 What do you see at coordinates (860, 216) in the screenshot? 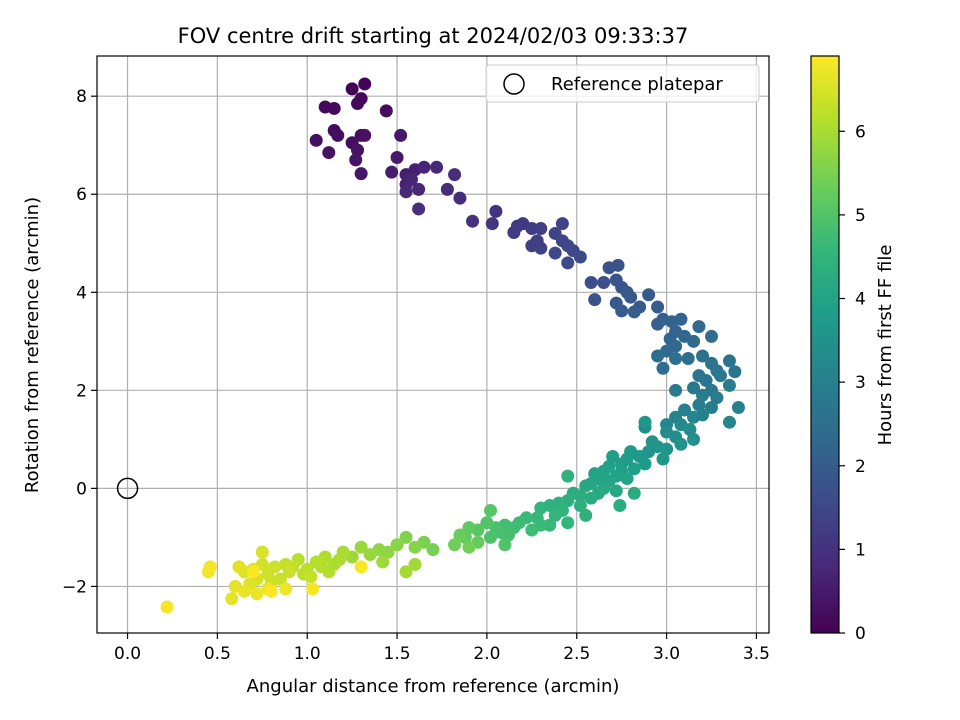
I see `colorbar-tick-label: 5` at bounding box center [860, 216].